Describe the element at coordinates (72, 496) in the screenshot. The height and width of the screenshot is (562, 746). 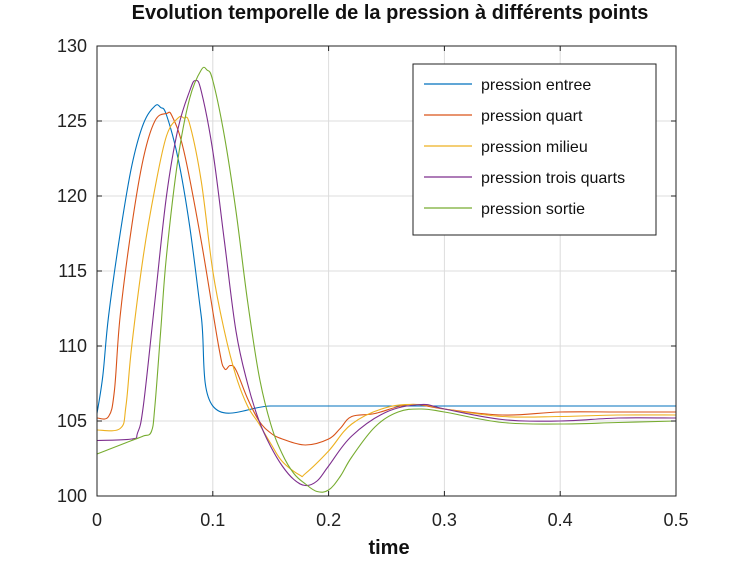
I see `y-tick-label: 100` at that location.